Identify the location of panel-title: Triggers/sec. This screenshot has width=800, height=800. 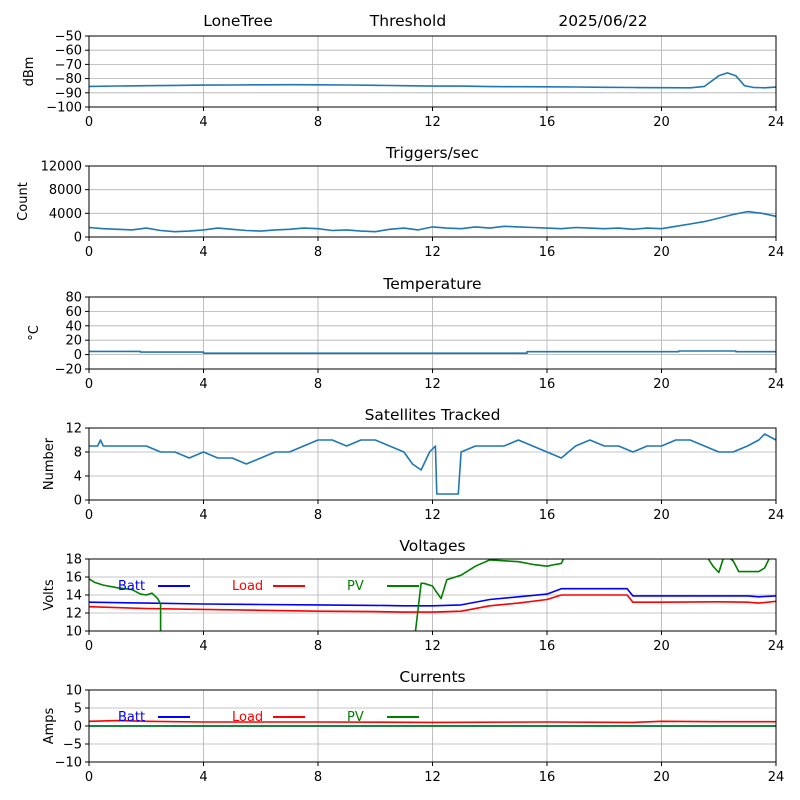
(432, 153).